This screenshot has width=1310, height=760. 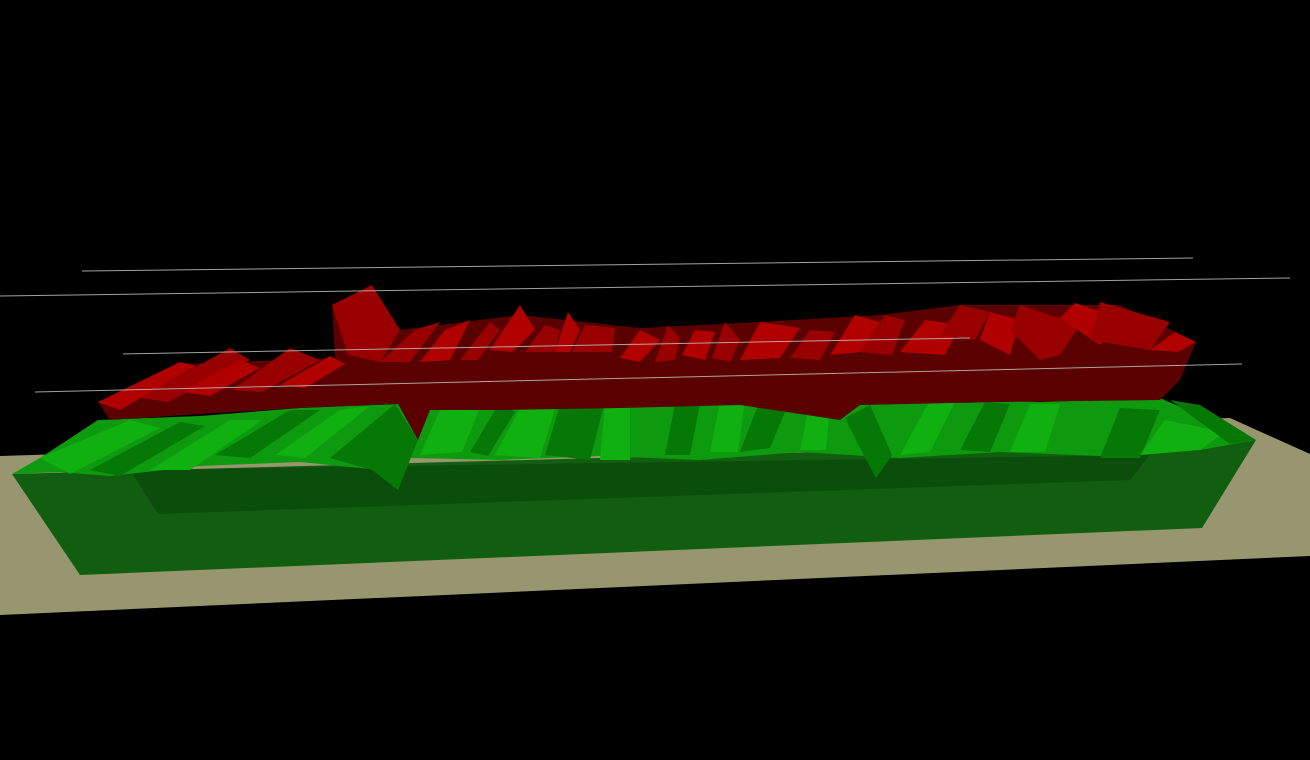 I want to click on lower-volume-ridges, so click(x=648, y=445).